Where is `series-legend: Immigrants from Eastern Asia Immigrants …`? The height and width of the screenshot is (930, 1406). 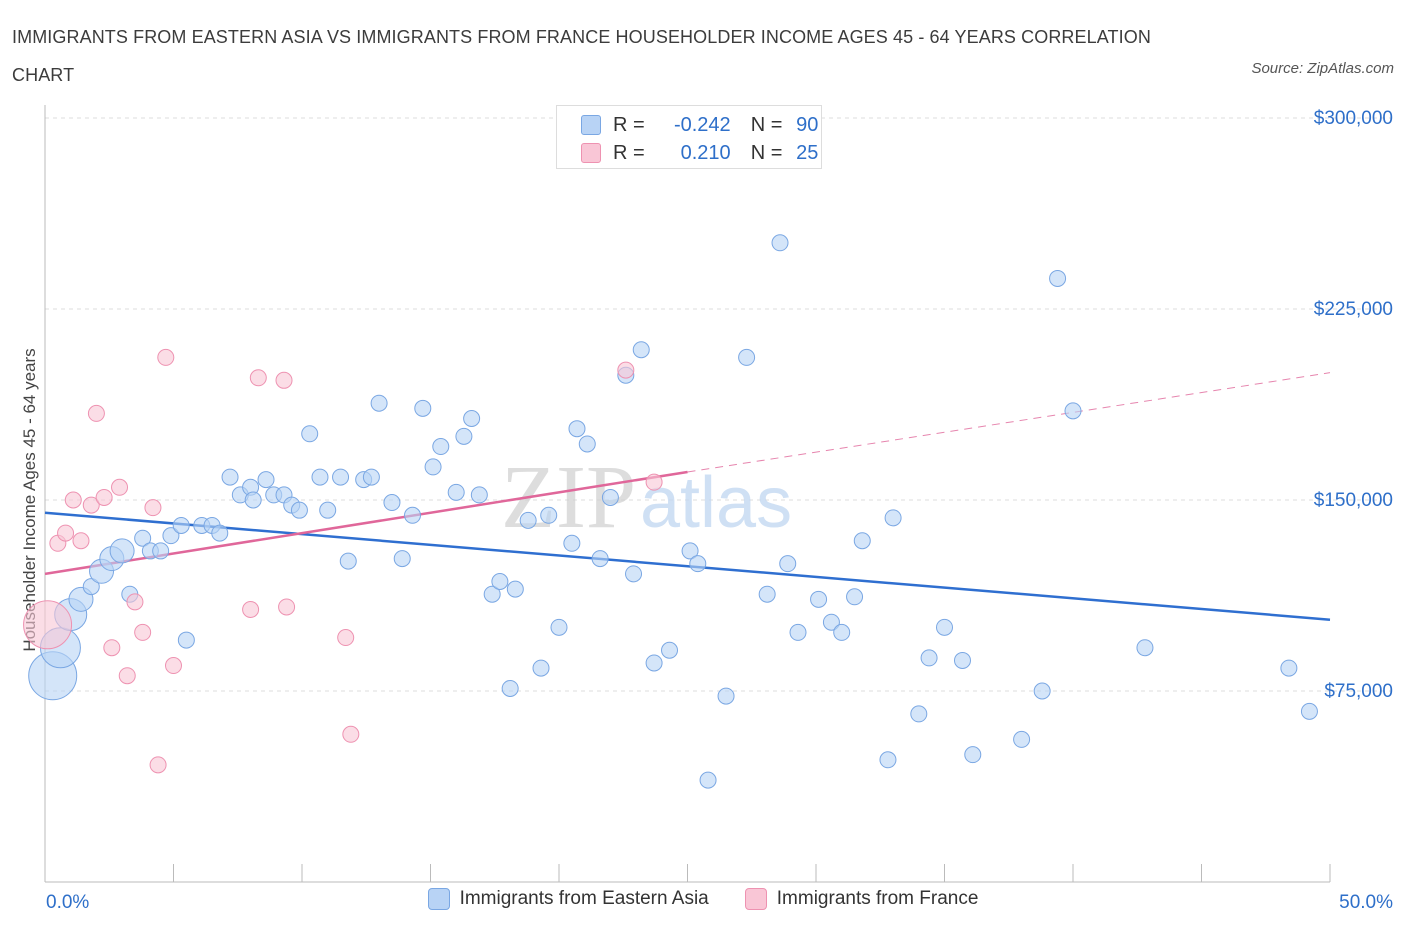 series-legend: Immigrants from Eastern Asia Immigrants … is located at coordinates (703, 899).